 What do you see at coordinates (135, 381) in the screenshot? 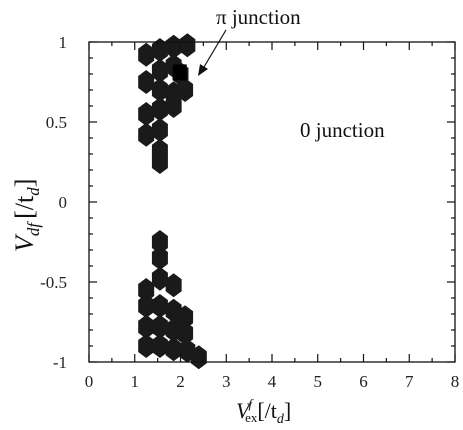
I see `x-tick-label: 1` at bounding box center [135, 381].